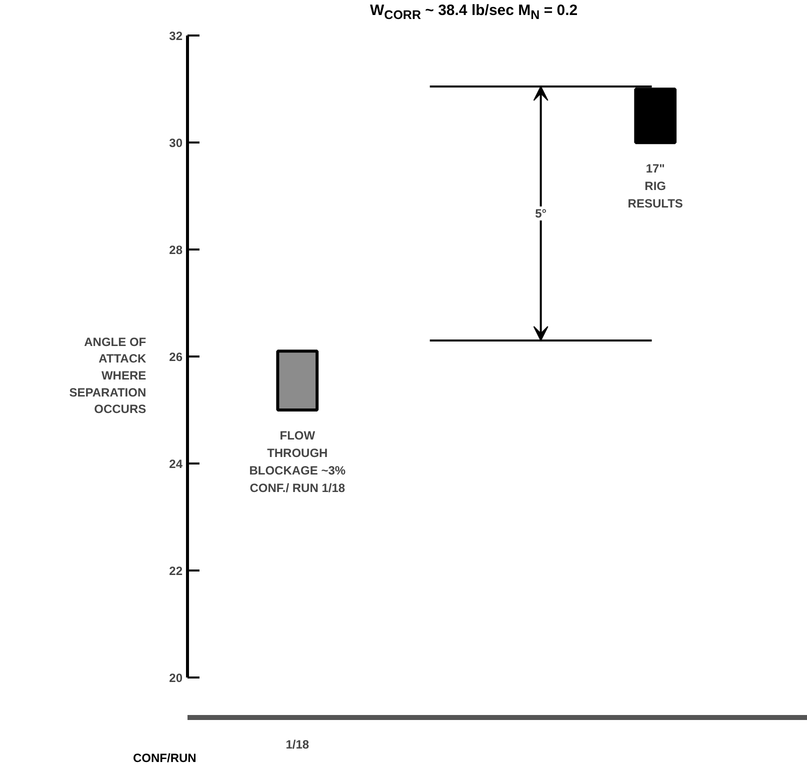 Image resolution: width=807 pixels, height=770 pixels. I want to click on annotation: 5°, so click(541, 213).